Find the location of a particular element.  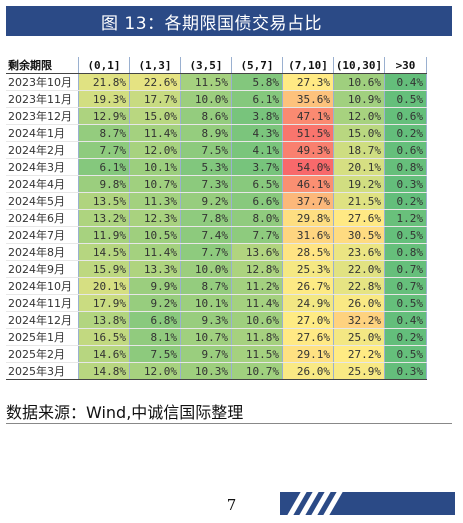

table-cell: 3.7% is located at coordinates (257, 167).